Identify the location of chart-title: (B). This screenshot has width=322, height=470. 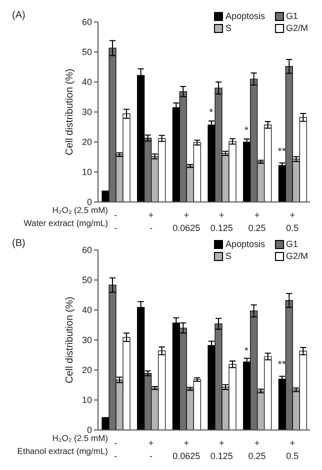
(19, 243).